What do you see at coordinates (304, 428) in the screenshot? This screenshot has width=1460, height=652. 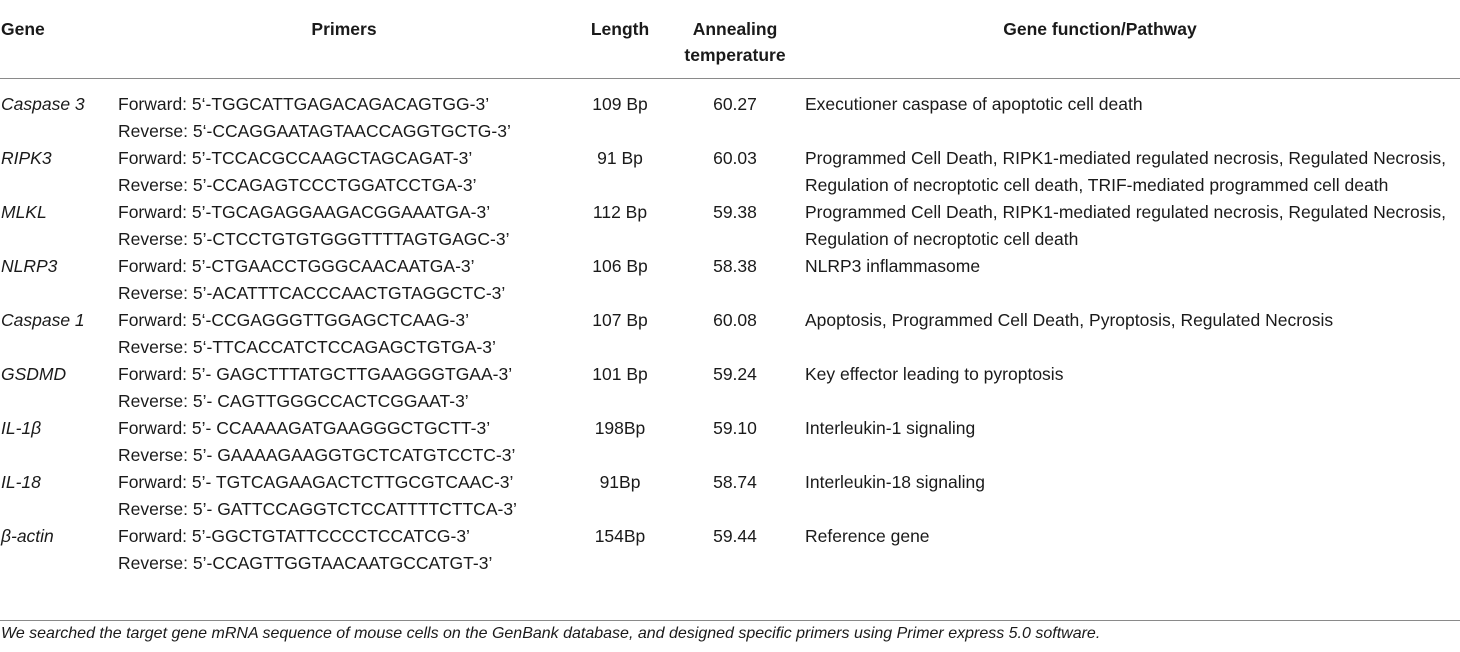 I see `forward-primer: Forward: 5’- CCAAAAGATGAAGGGCTGCTT-3’` at bounding box center [304, 428].